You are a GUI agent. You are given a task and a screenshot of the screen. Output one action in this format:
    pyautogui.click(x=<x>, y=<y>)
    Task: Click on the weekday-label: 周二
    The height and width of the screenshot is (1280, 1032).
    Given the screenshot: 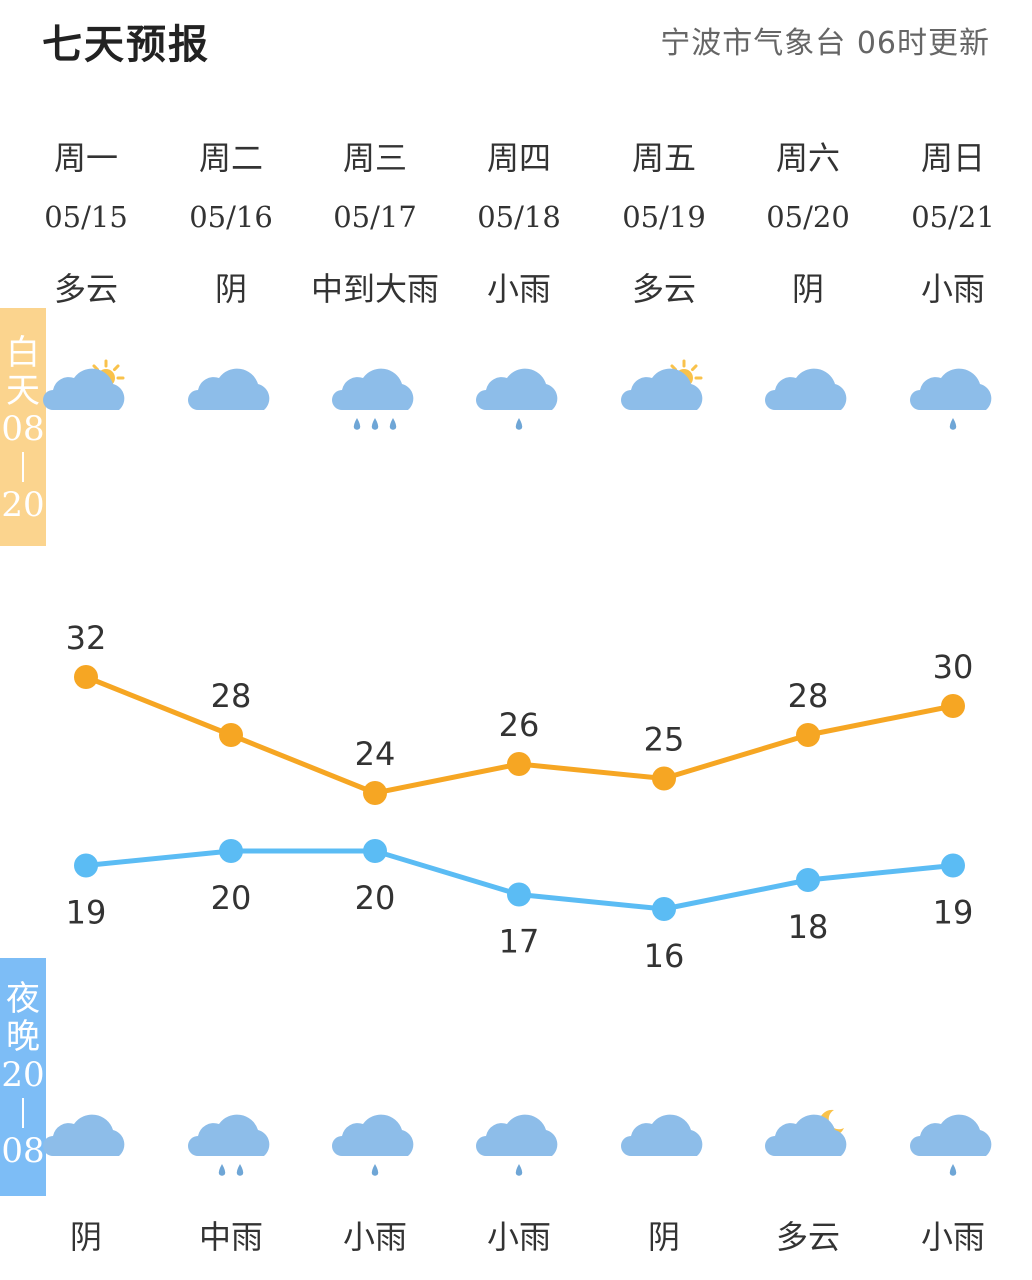 What is the action you would take?
    pyautogui.click(x=230, y=158)
    